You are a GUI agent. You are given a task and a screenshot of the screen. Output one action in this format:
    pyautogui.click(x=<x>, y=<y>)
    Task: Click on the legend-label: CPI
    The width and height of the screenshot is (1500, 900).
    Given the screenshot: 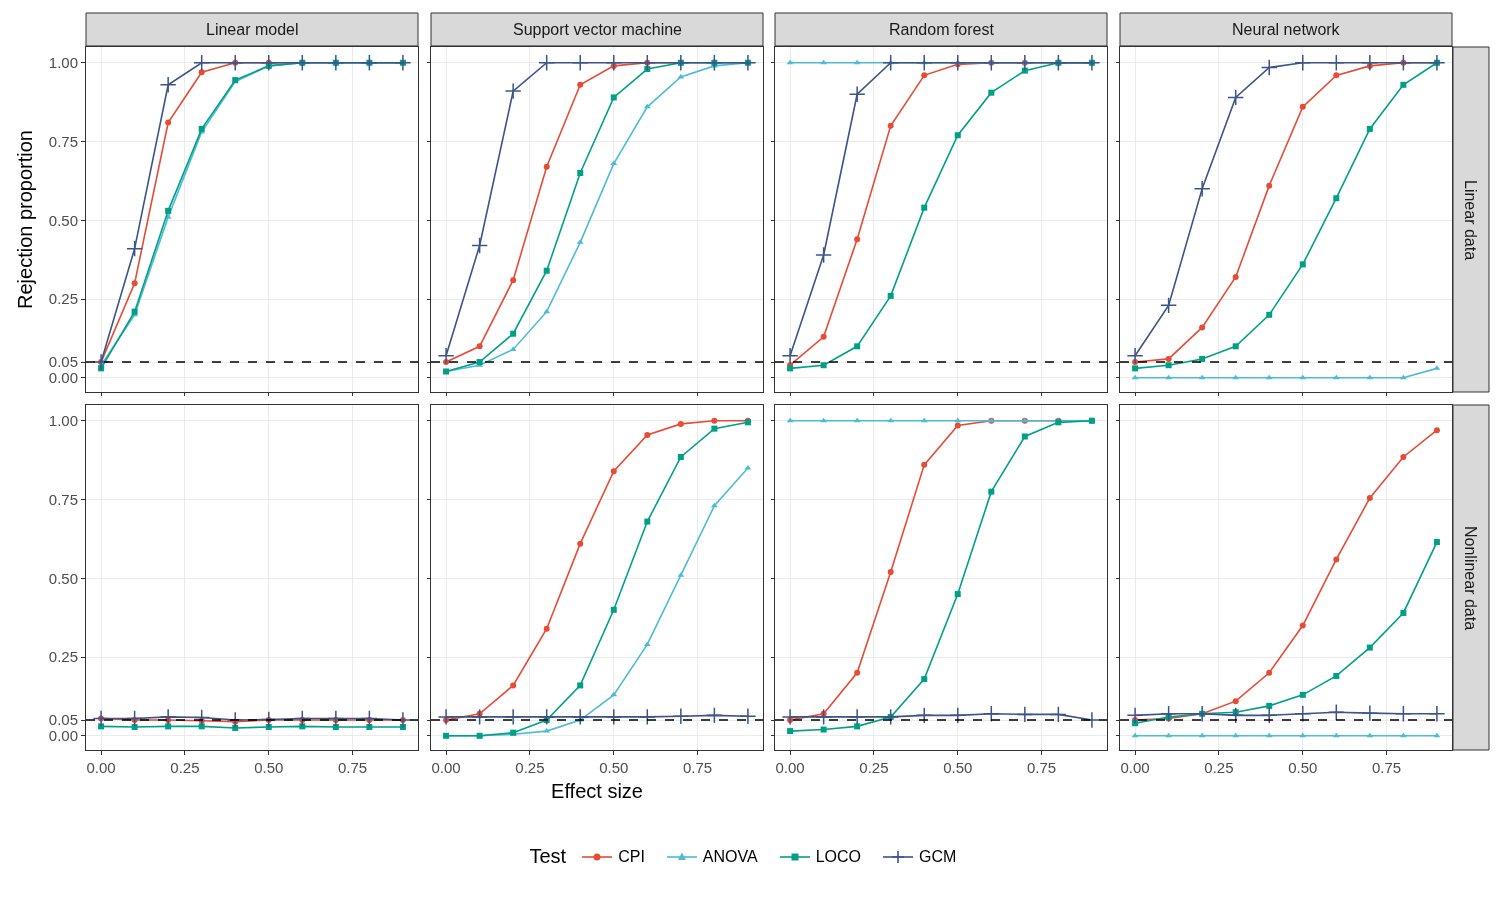 What is the action you would take?
    pyautogui.click(x=631, y=856)
    